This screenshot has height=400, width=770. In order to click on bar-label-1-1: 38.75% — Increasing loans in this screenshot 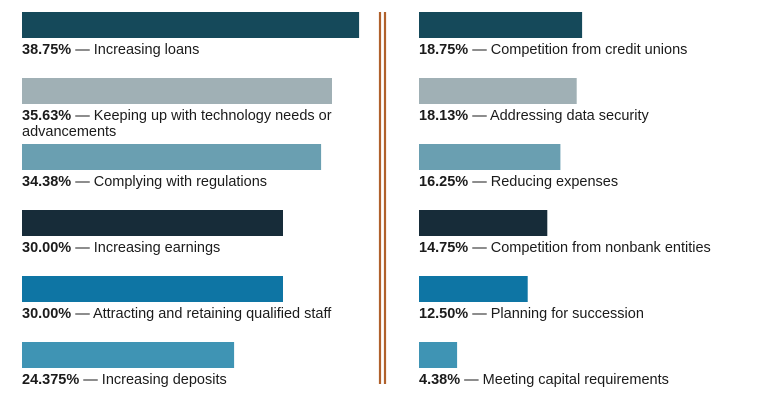, I will do `click(110, 50)`.